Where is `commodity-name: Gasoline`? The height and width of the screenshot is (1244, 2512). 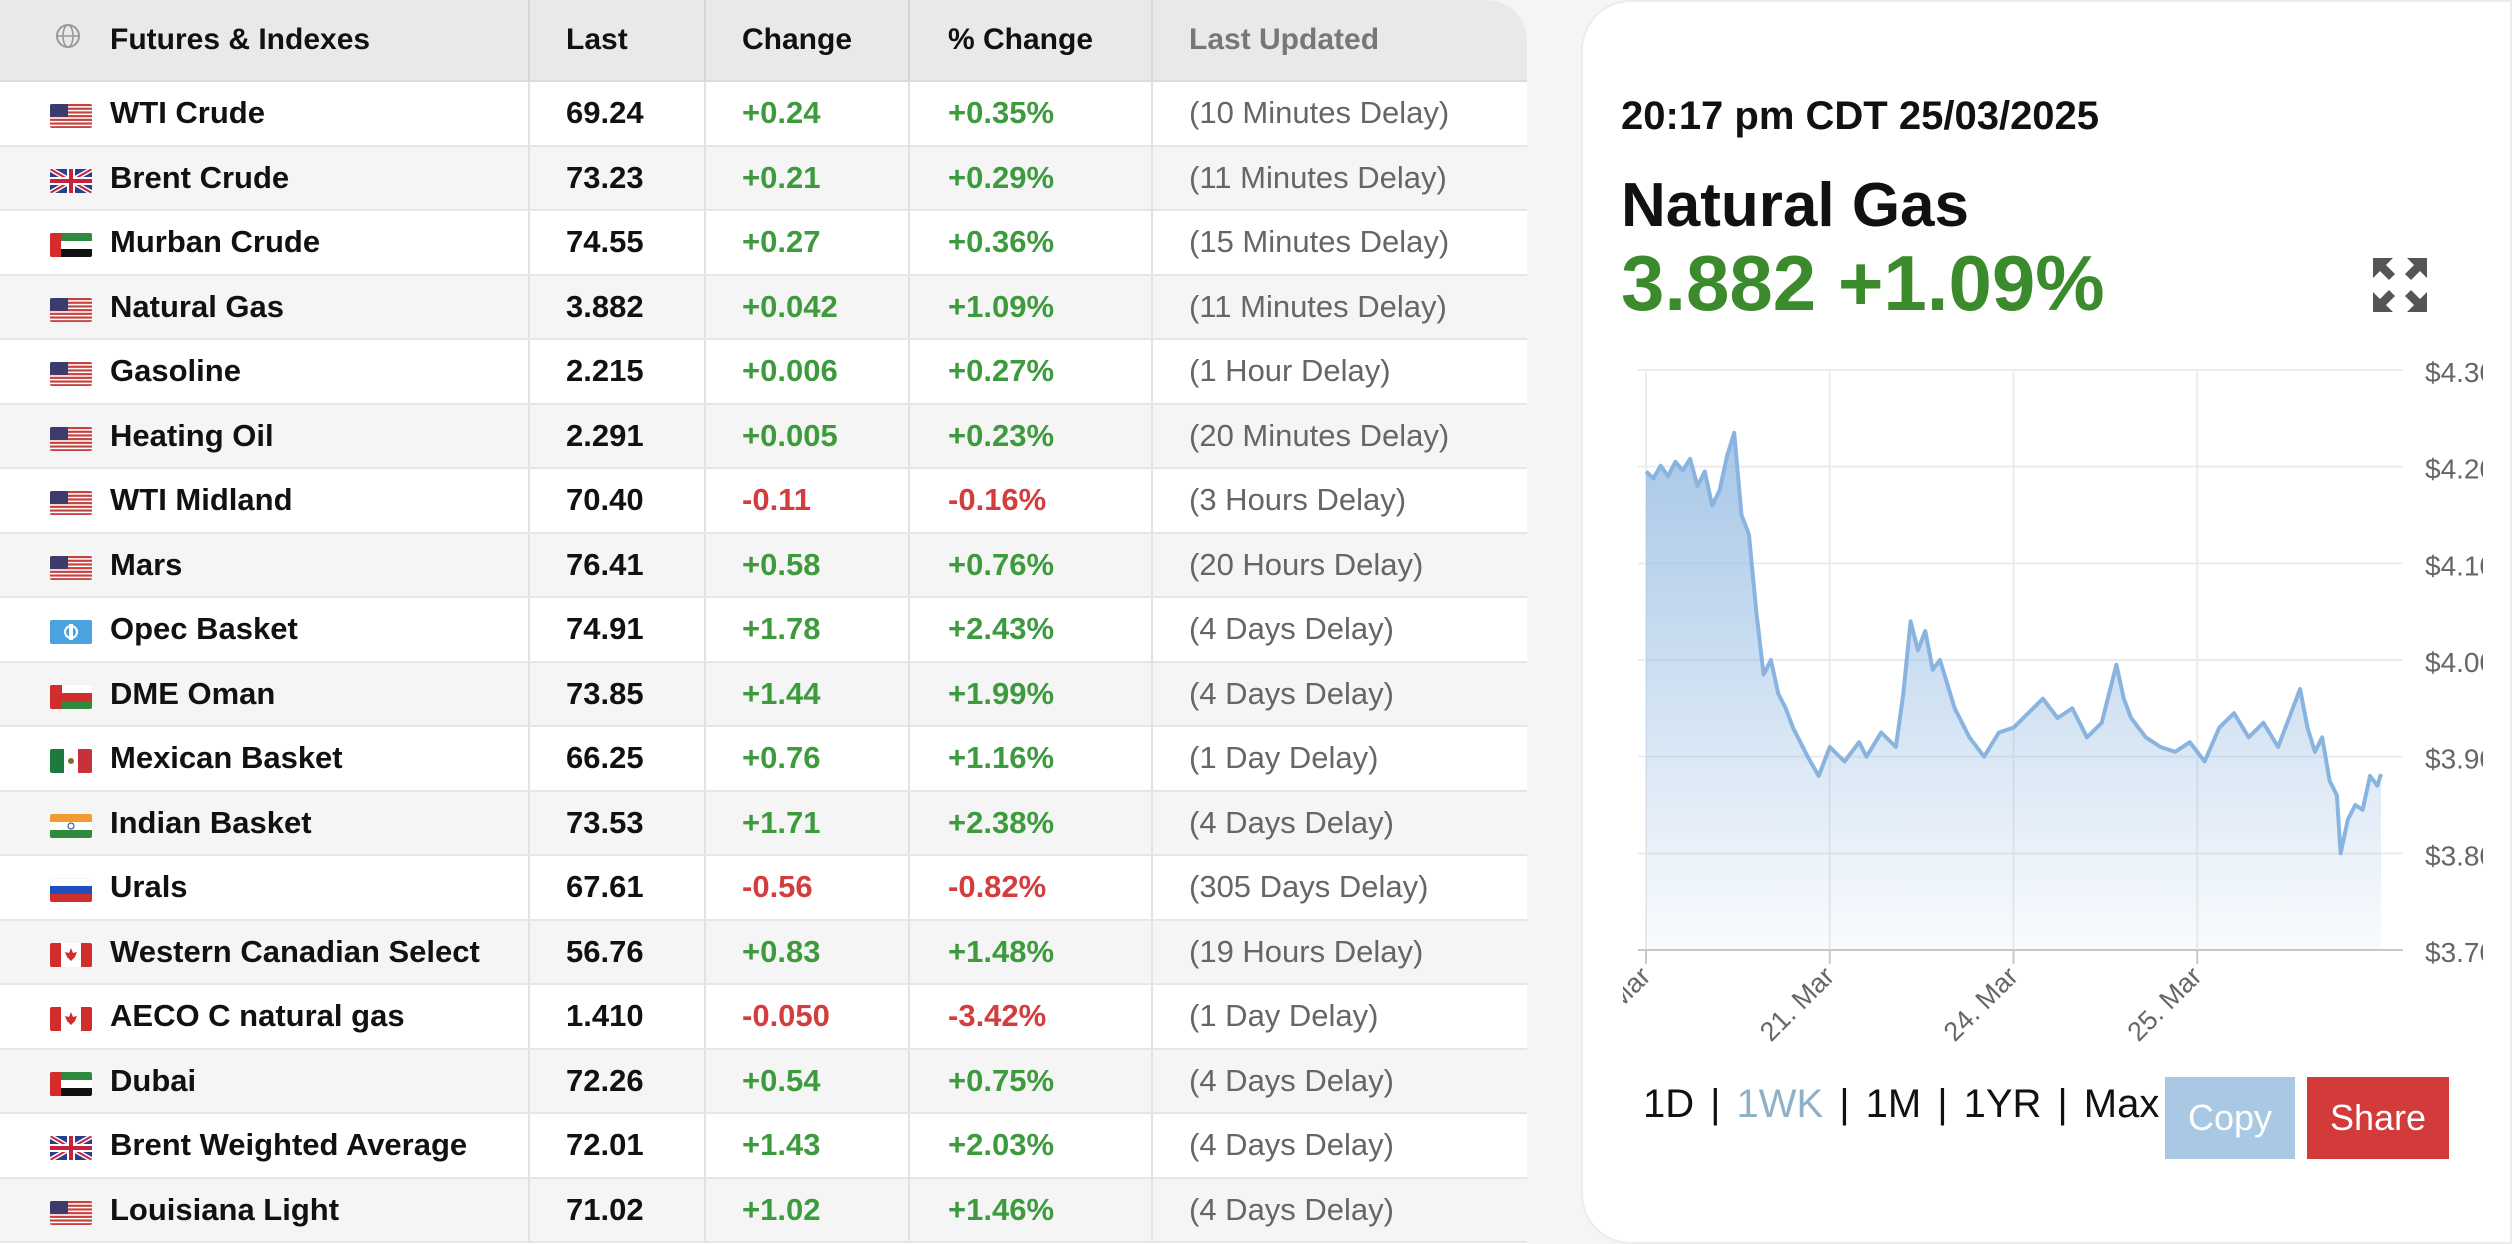
commodity-name: Gasoline is located at coordinates (265, 371).